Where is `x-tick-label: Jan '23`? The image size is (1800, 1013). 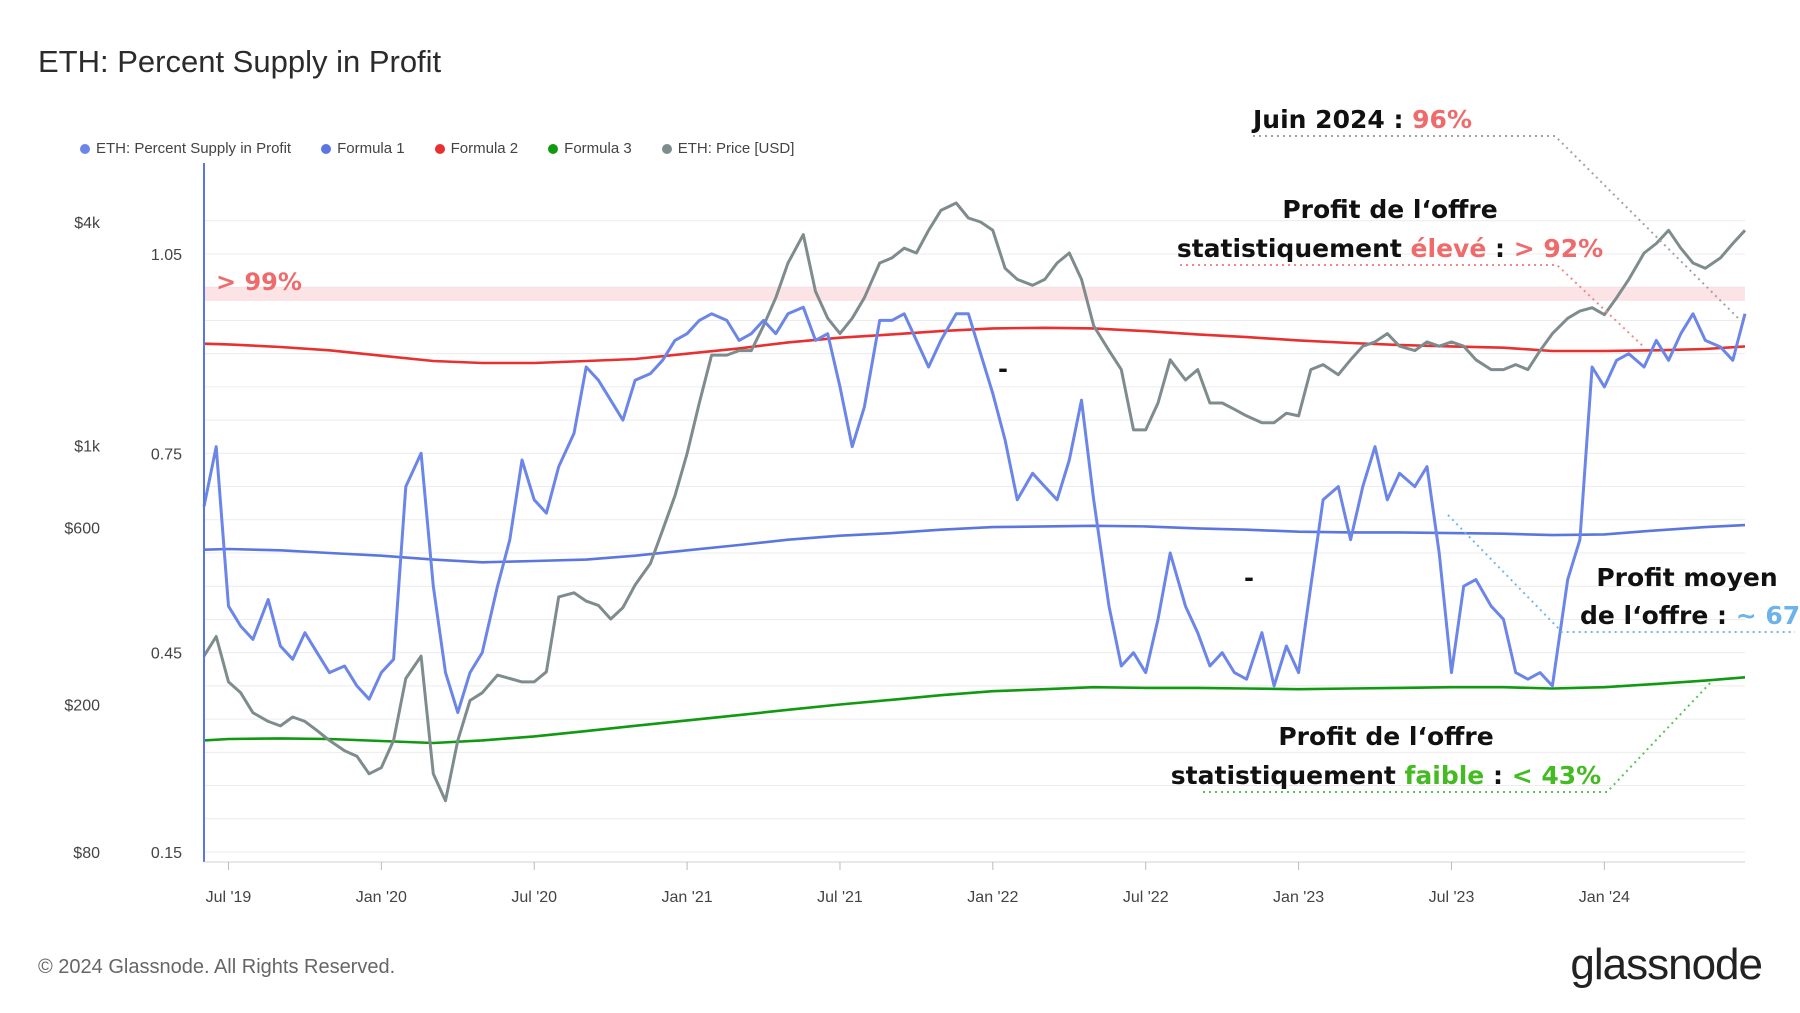
x-tick-label: Jan '23 is located at coordinates (1298, 897).